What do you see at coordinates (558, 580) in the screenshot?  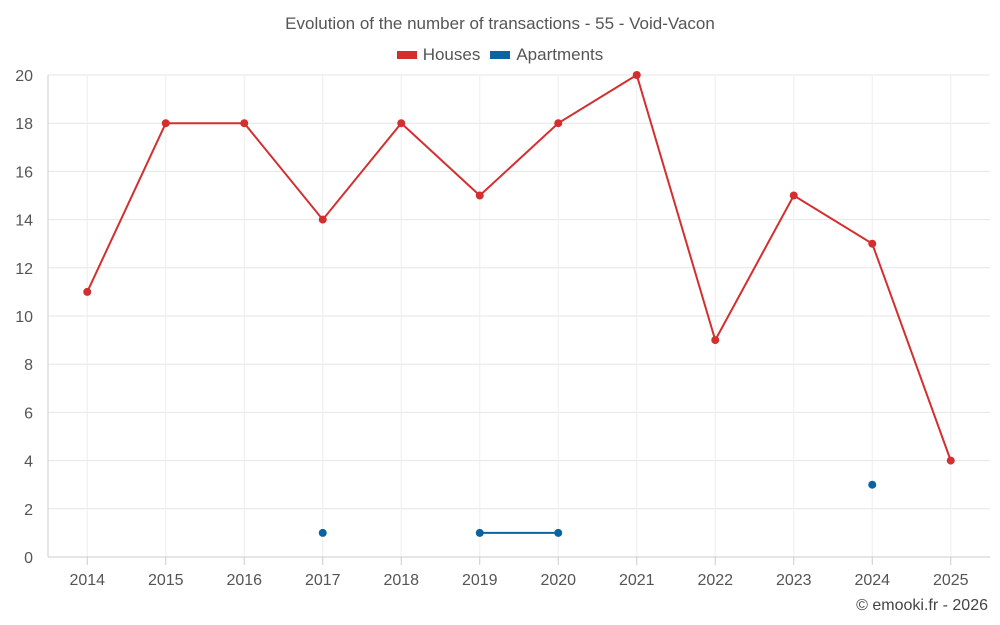 I see `x-tick-label: 2020` at bounding box center [558, 580].